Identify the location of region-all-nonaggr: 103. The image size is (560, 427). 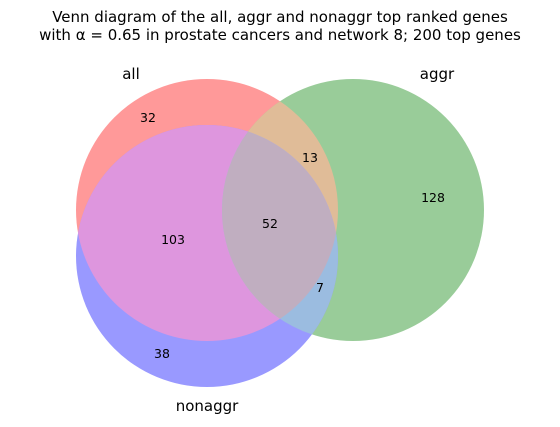
(173, 239).